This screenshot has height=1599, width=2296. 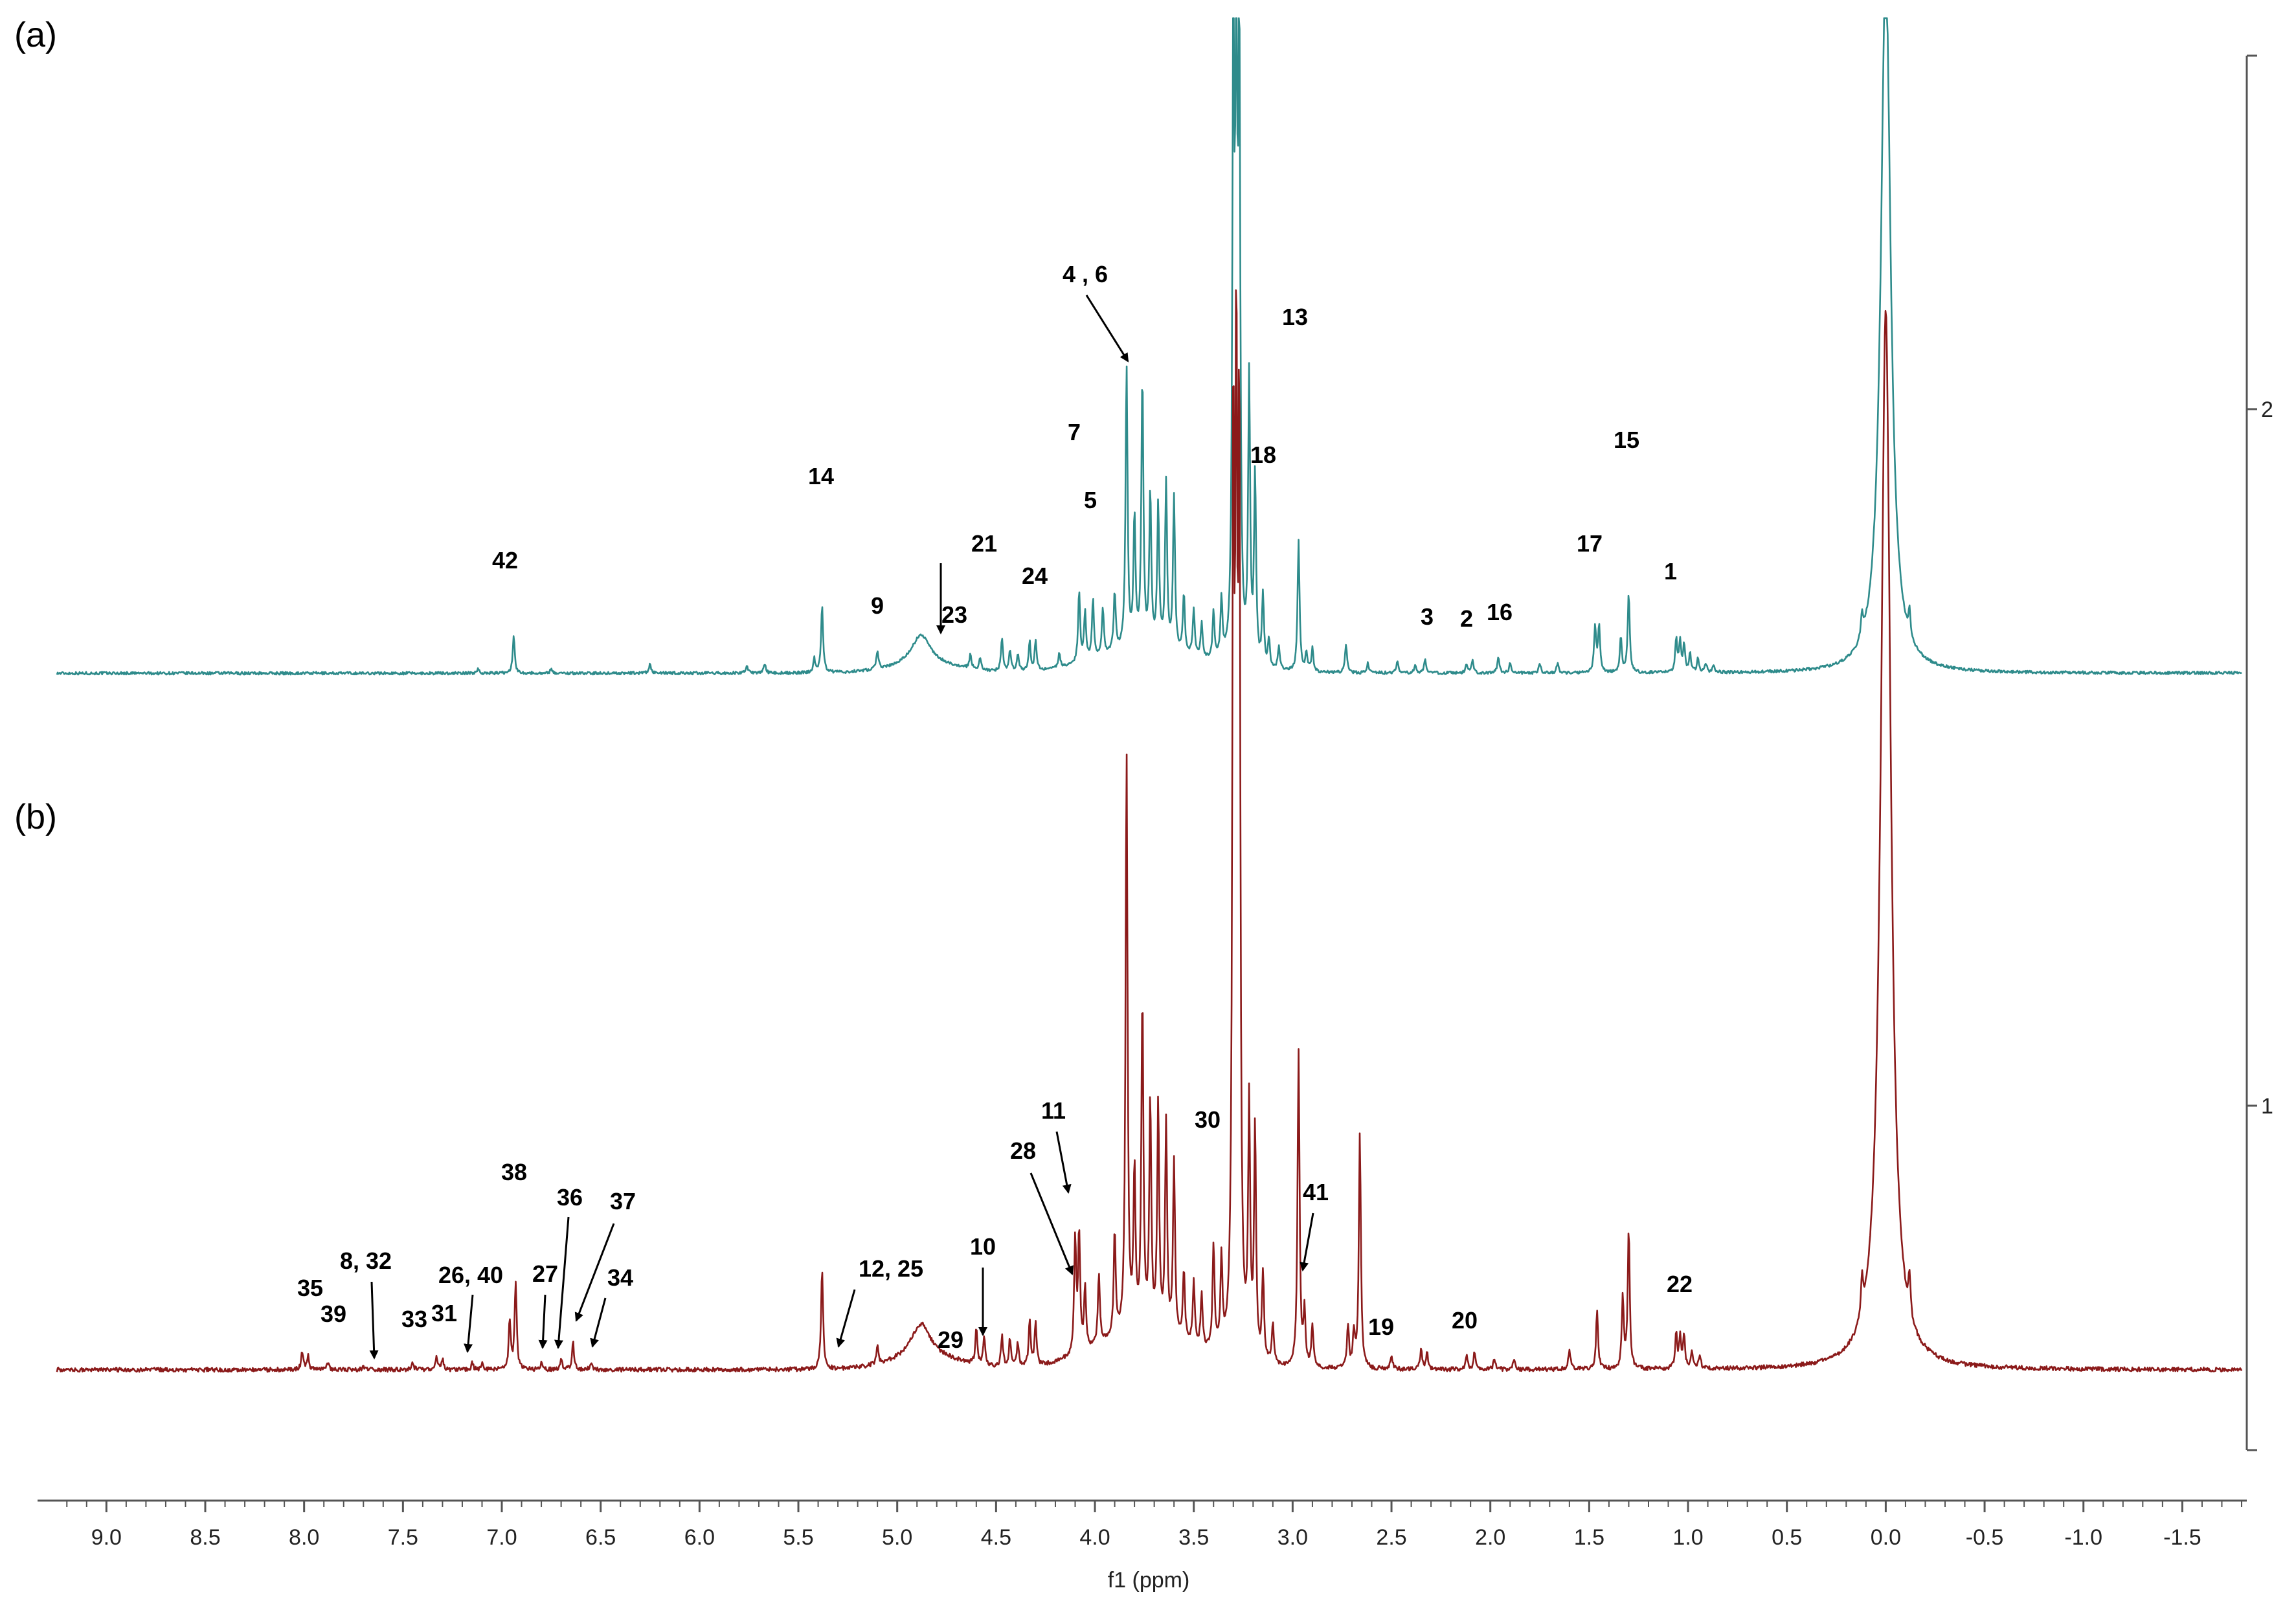 I want to click on x-tick-label: 6.0, so click(x=699, y=1537).